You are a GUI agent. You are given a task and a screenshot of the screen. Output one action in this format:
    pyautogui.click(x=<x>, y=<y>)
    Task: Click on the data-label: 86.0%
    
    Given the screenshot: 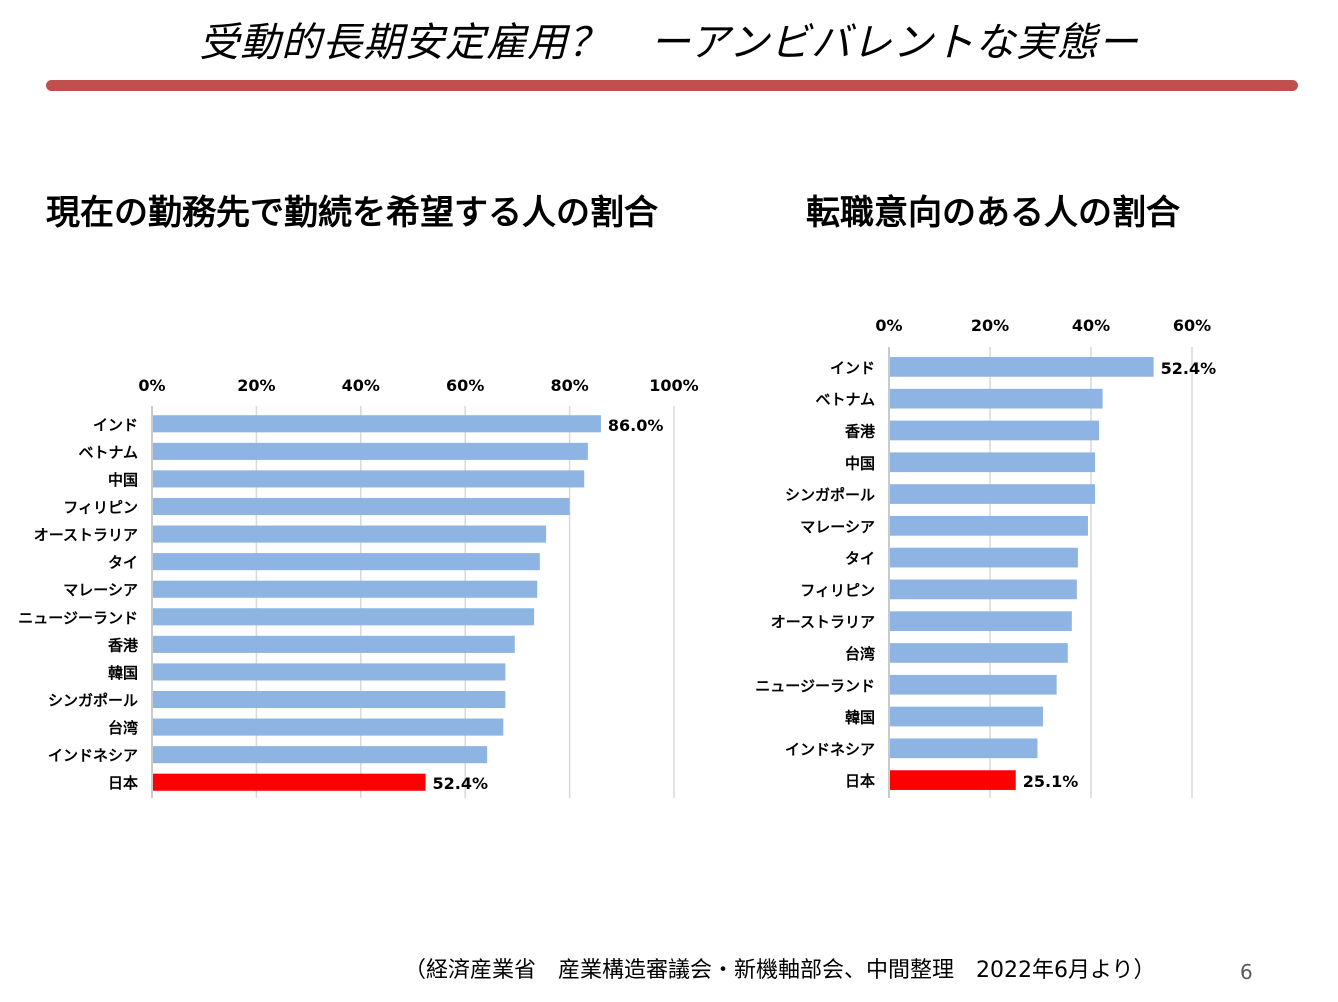 What is the action you would take?
    pyautogui.click(x=636, y=425)
    